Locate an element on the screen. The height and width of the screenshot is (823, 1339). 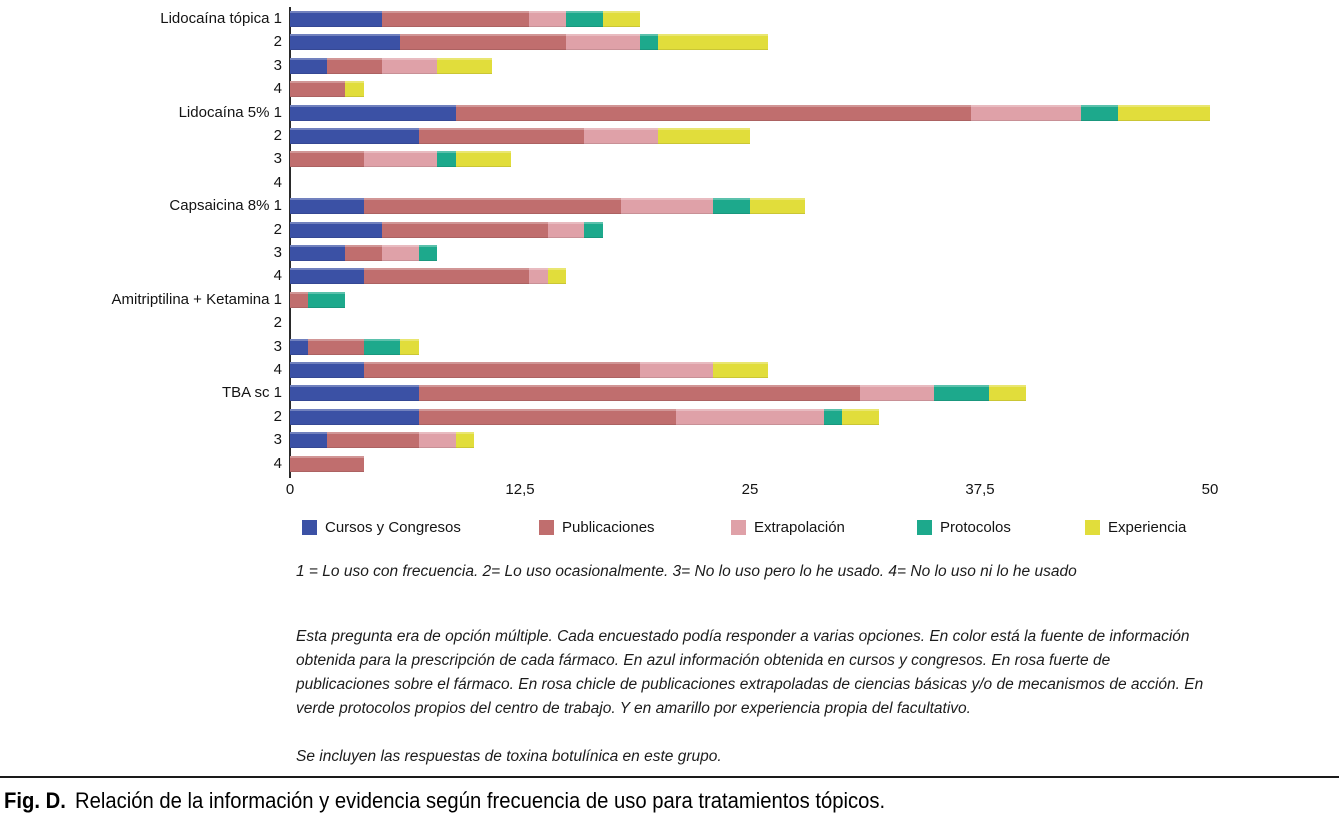
bar-row: Lidocaína 5% 1 is located at coordinates (669, 112).